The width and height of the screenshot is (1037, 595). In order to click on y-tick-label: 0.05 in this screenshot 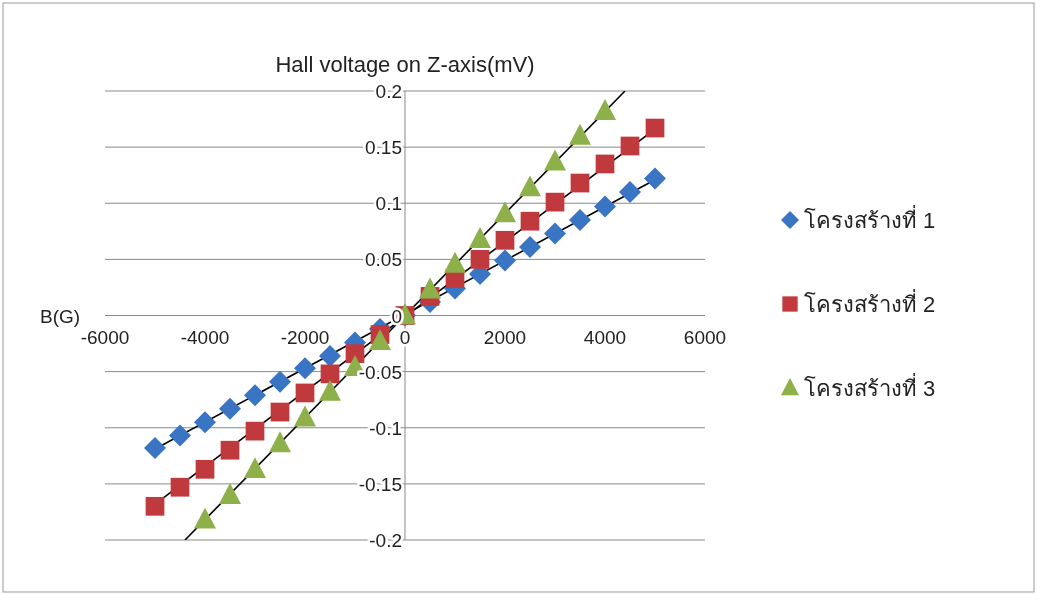, I will do `click(383, 260)`.